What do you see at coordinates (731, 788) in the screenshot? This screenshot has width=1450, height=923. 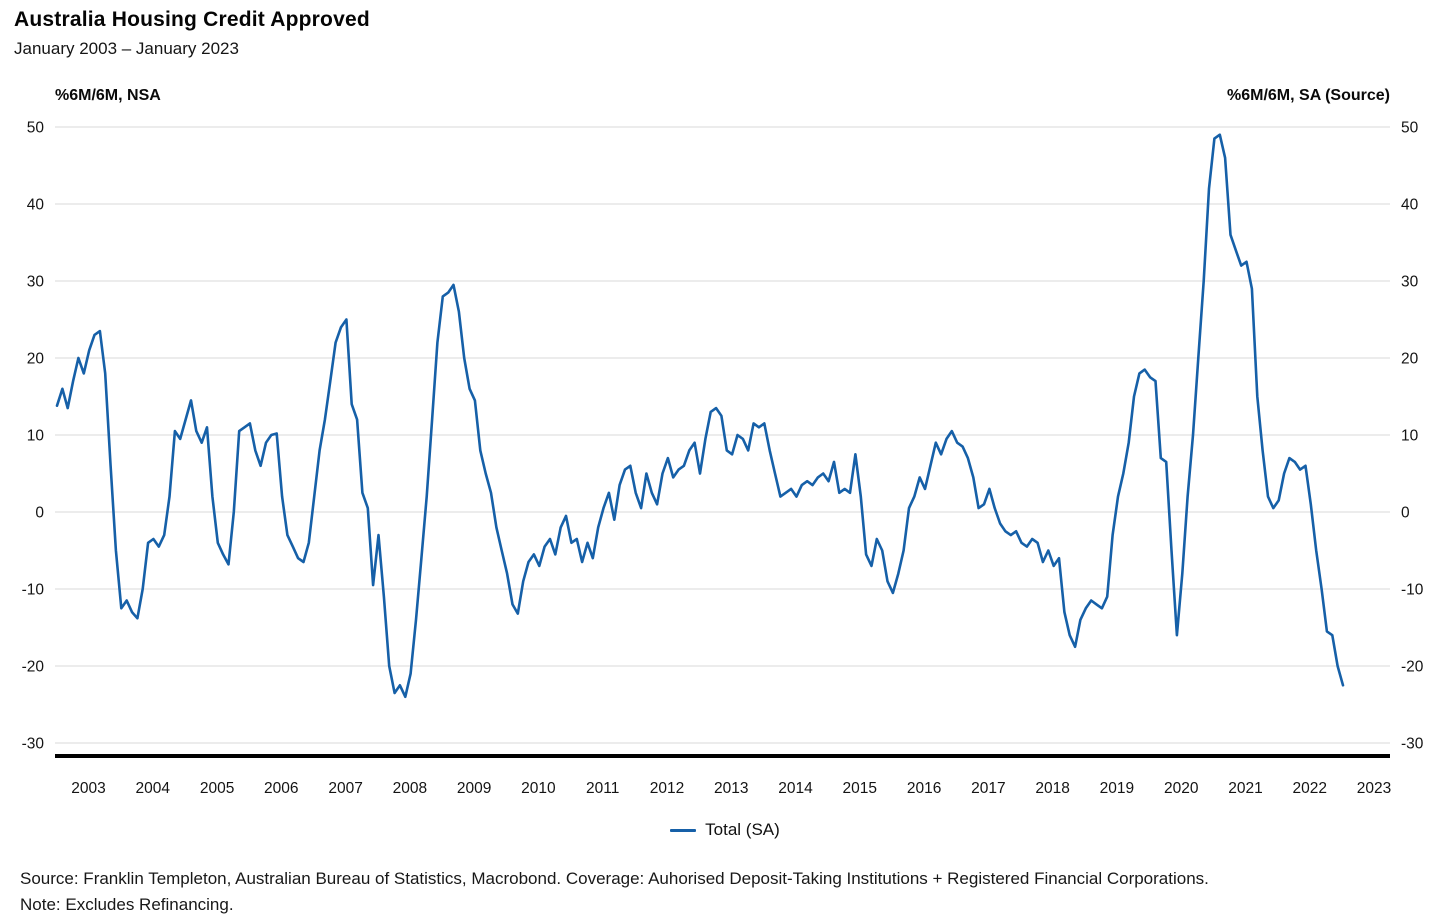 I see `x-tick-label: 2013` at bounding box center [731, 788].